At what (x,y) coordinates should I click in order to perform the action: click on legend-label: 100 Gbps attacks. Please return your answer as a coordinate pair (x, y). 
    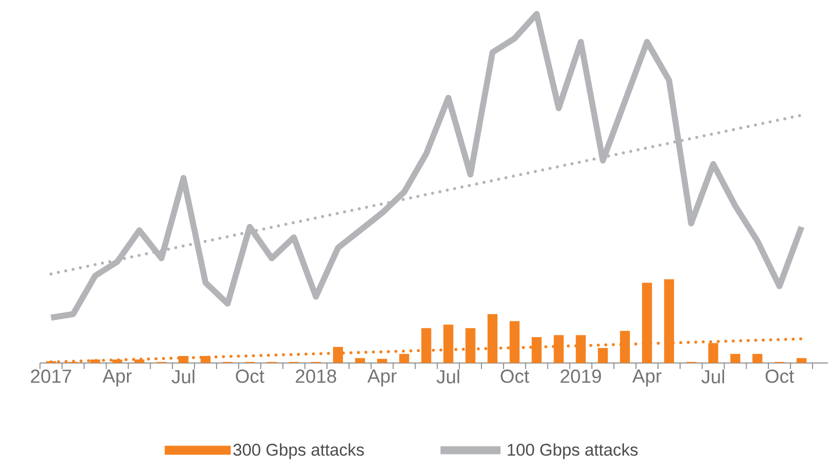
    Looking at the image, I should click on (573, 451).